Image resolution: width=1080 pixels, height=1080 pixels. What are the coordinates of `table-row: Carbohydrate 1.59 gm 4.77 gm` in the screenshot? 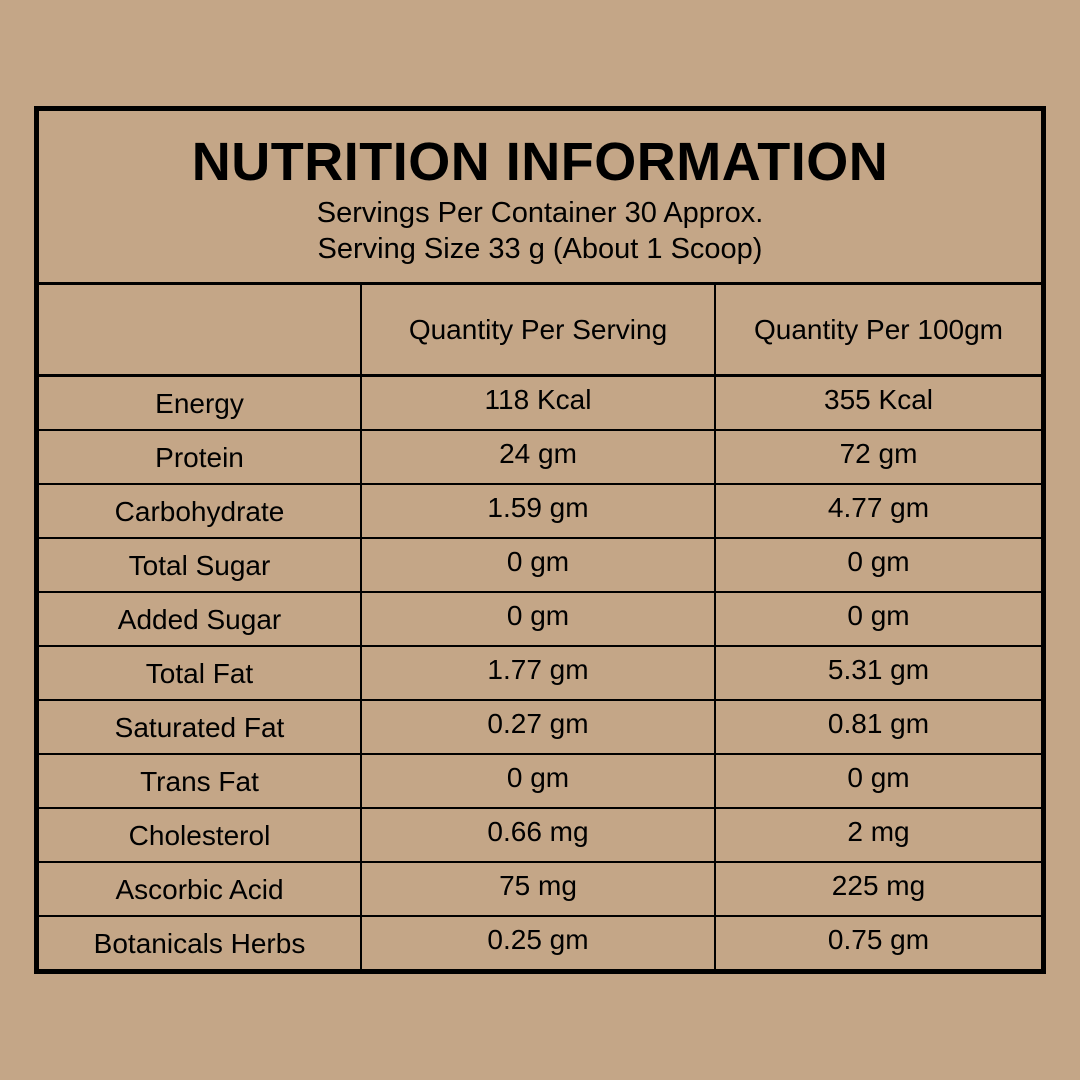 It's located at (540, 511).